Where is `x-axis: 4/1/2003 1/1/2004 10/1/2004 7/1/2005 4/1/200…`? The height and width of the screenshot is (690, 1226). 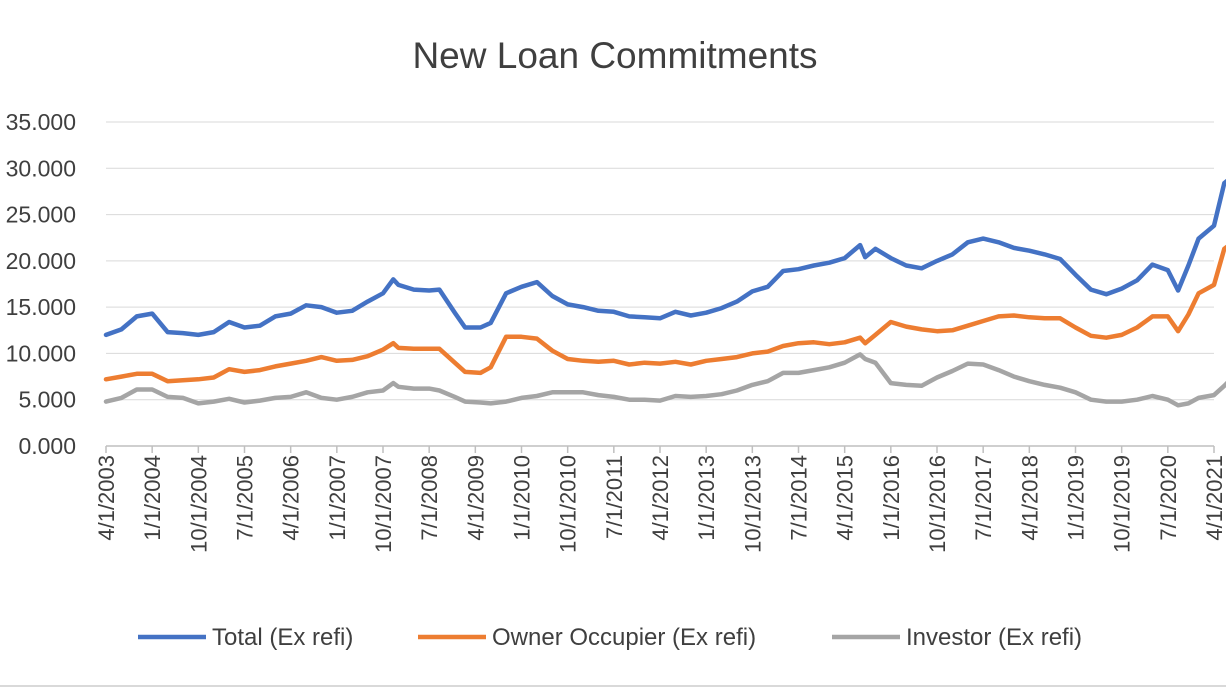 x-axis: 4/1/2003 1/1/2004 10/1/2004 7/1/2005 4/1/200… is located at coordinates (660, 499).